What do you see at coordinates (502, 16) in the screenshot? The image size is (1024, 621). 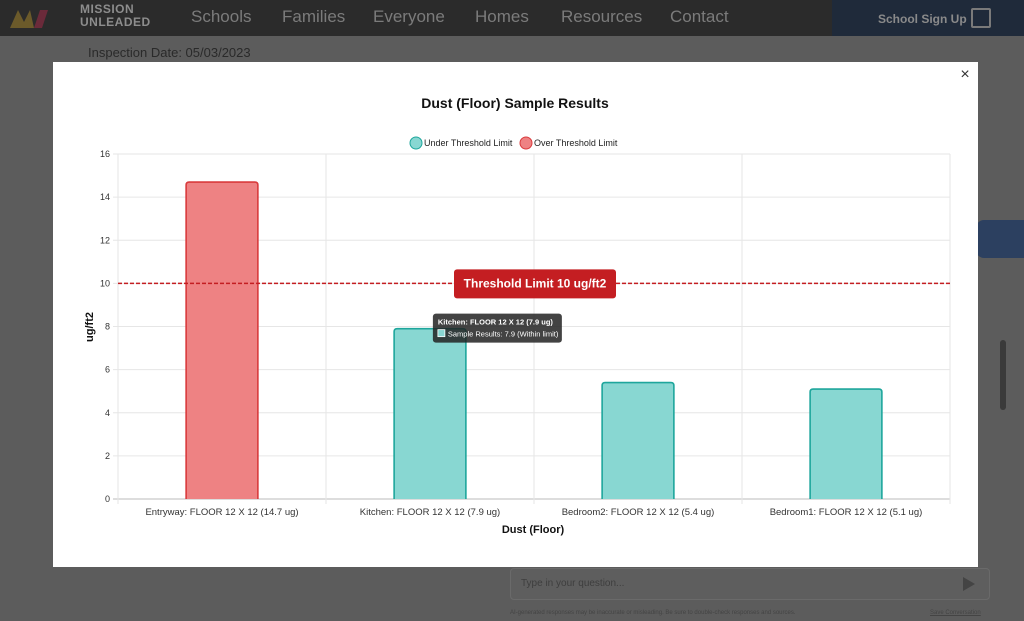 I see `nav-homes: Homes` at bounding box center [502, 16].